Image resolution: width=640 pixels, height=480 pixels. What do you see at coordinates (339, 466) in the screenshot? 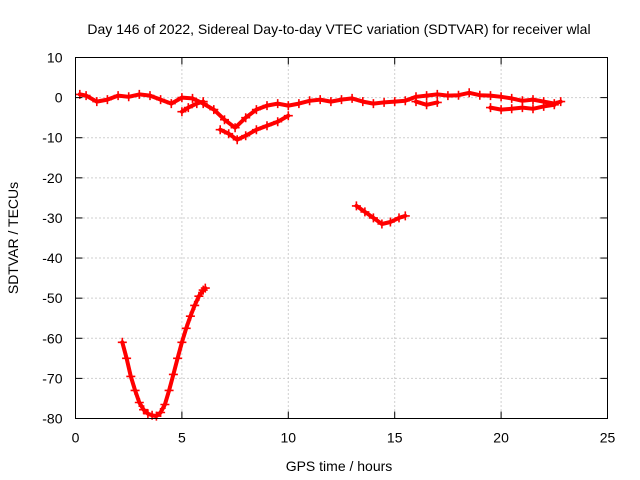
I see `x-axis-label: GPS time / hours` at bounding box center [339, 466].